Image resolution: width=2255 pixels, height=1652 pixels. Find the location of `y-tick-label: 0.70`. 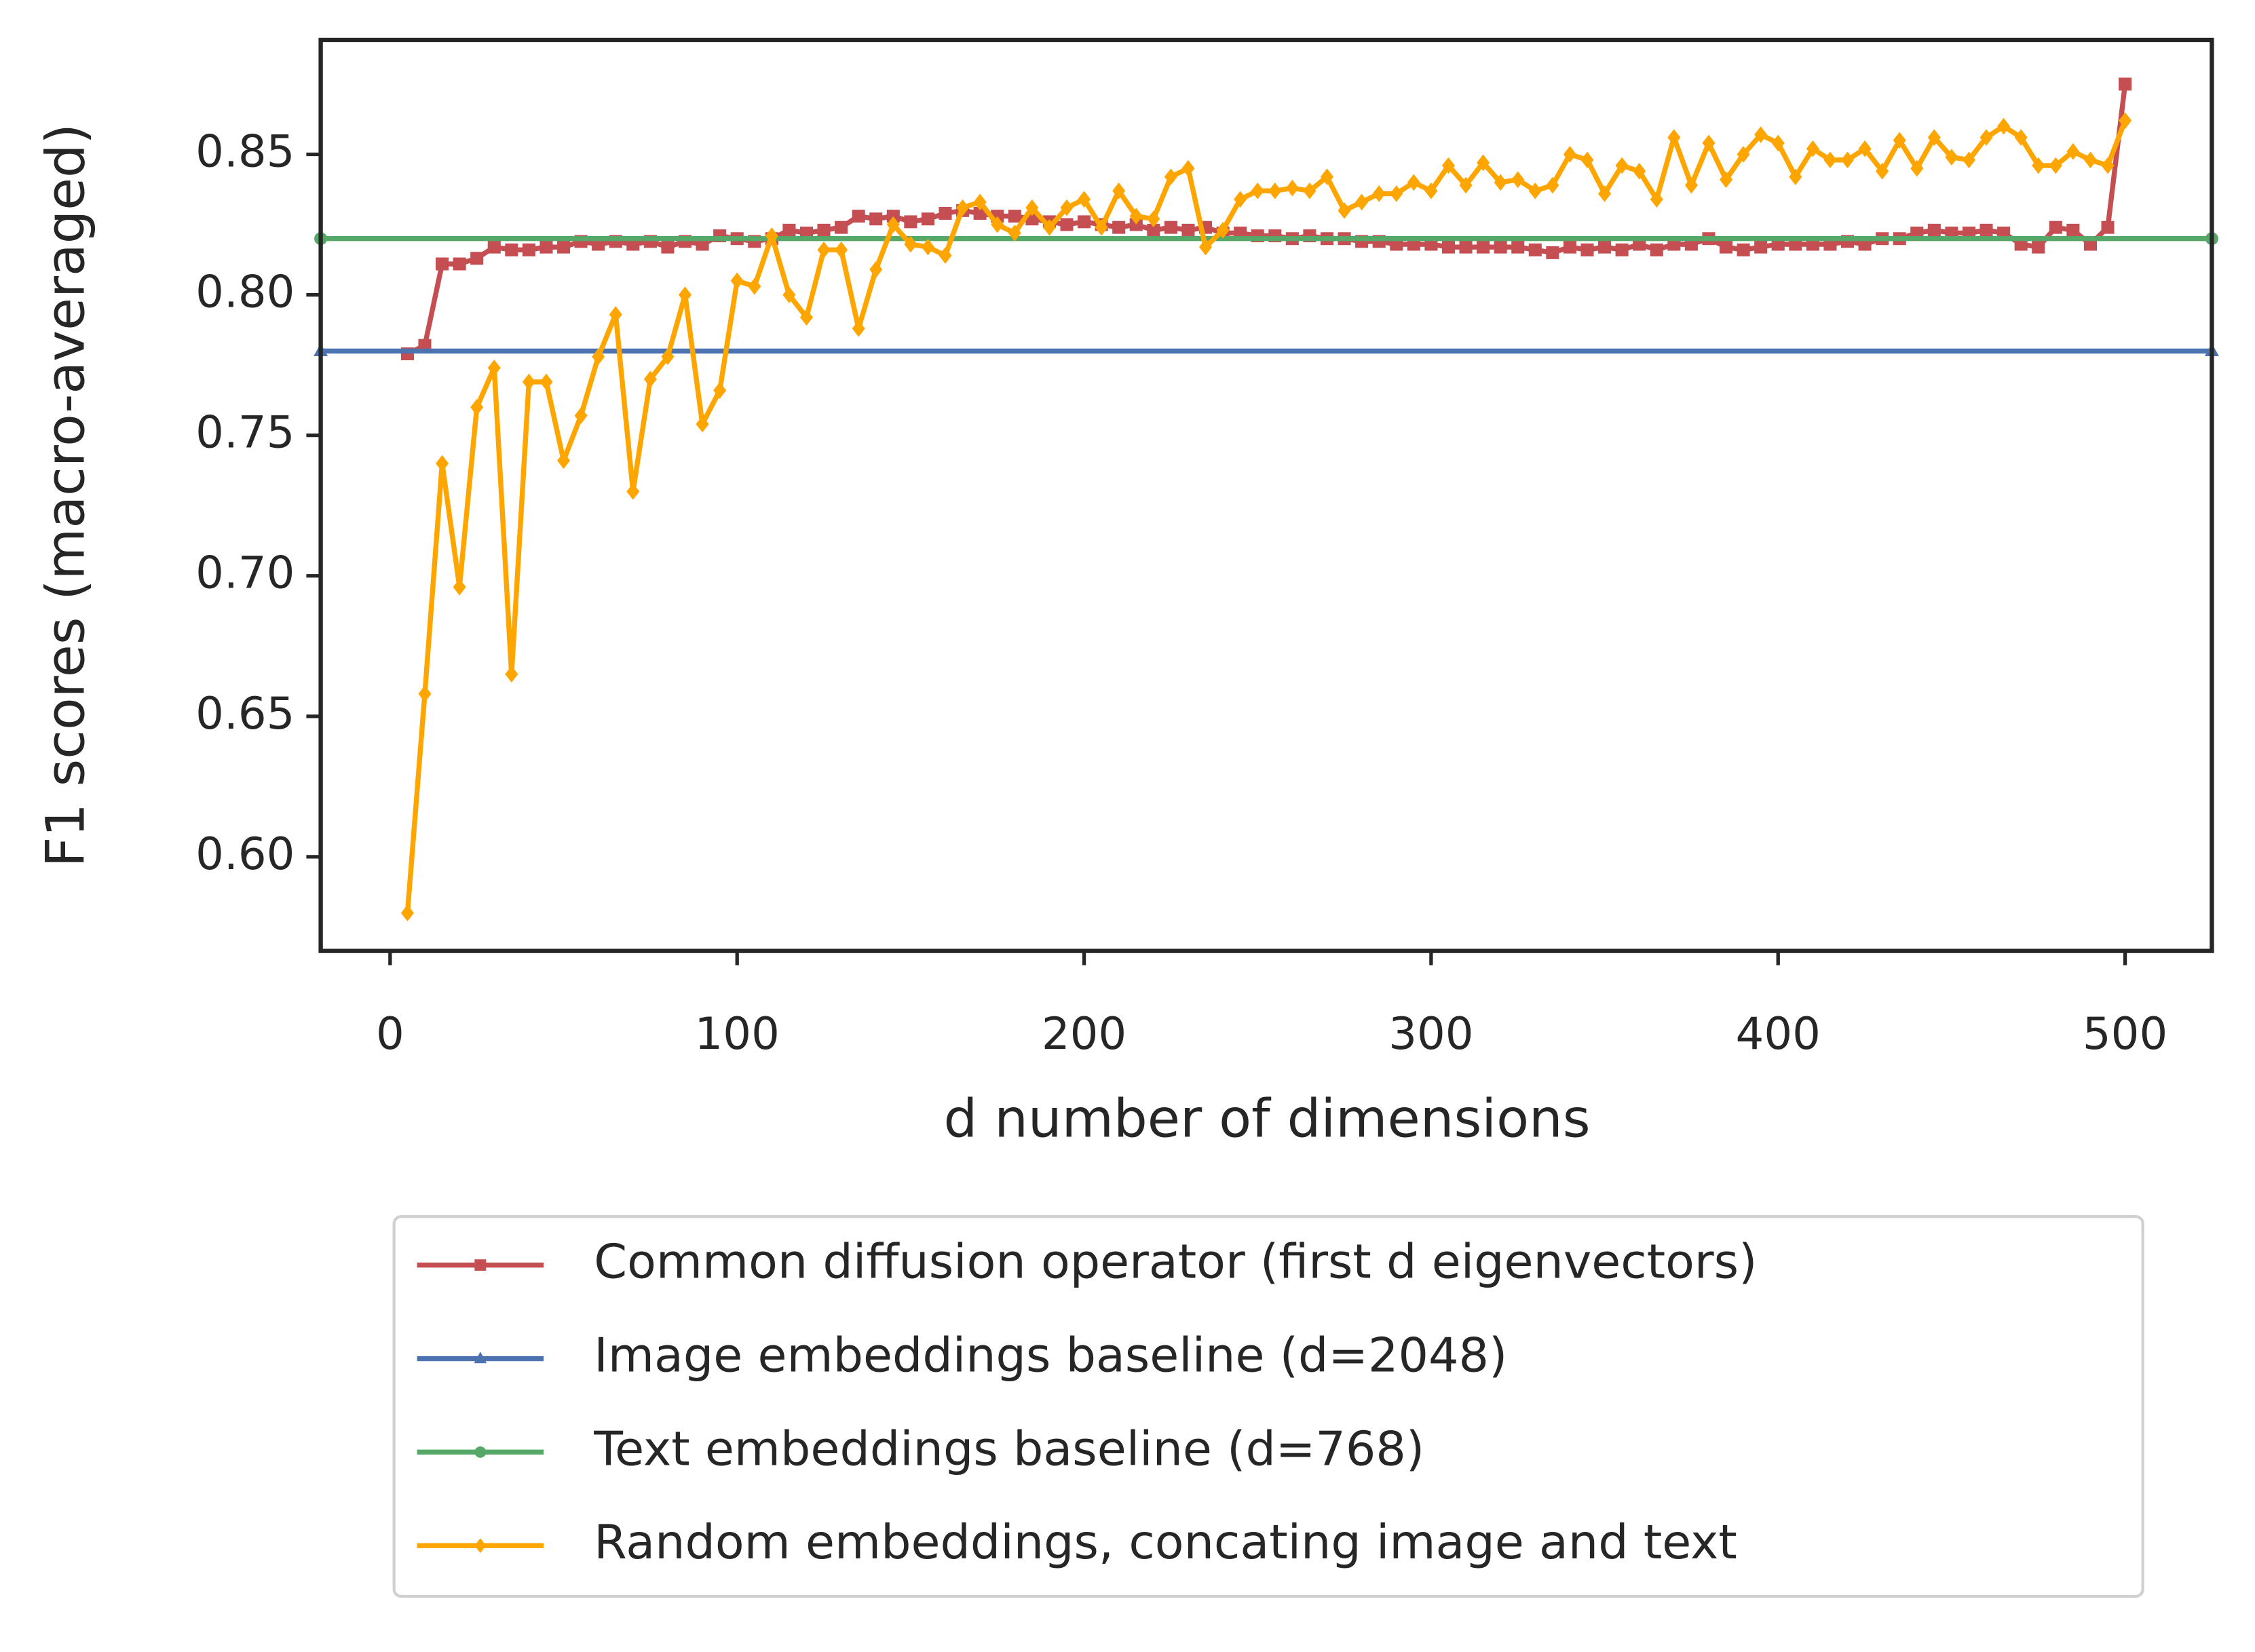

y-tick-label: 0.70 is located at coordinates (245, 573).